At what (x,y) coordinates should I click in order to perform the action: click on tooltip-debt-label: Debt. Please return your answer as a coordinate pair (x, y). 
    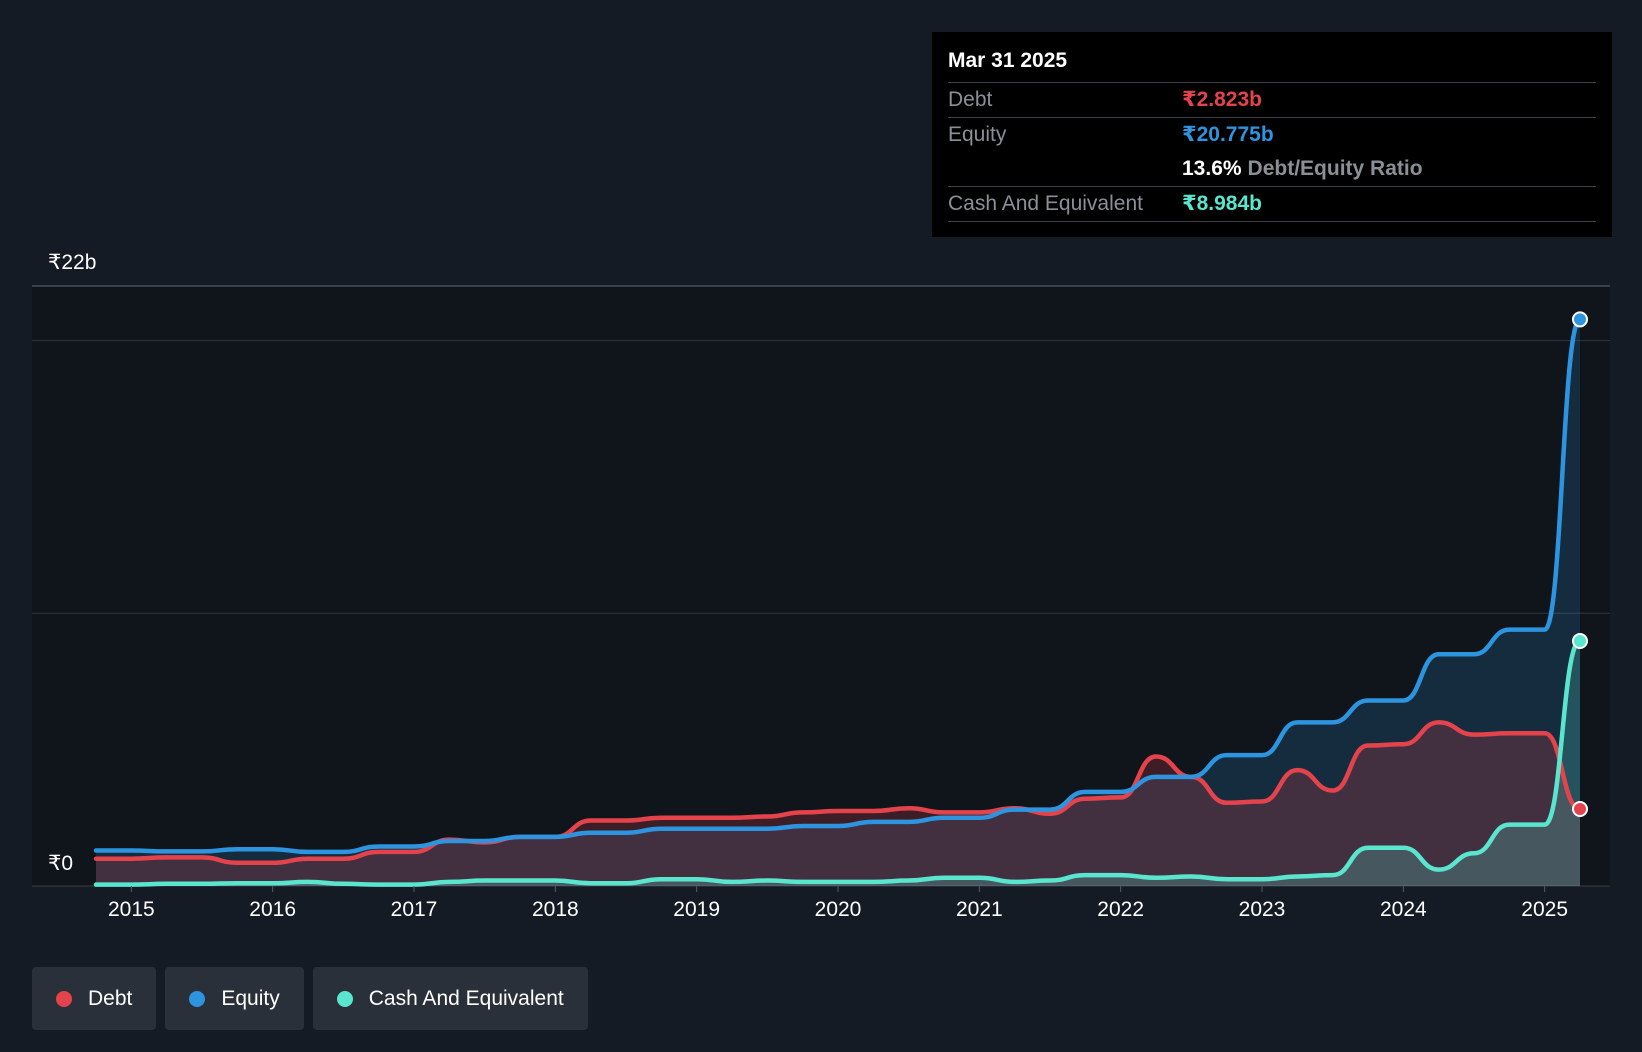
    Looking at the image, I should click on (970, 99).